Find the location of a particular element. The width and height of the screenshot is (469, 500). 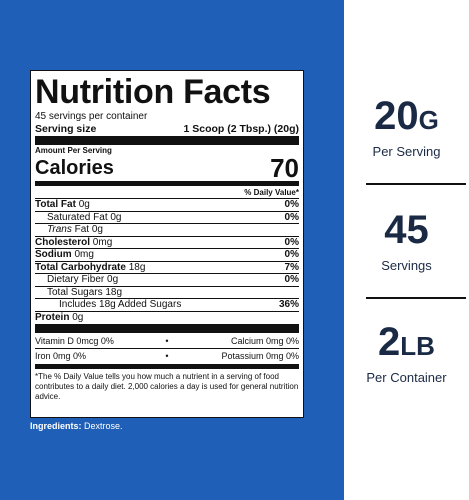

stat-value: 45 is located at coordinates (406, 230).